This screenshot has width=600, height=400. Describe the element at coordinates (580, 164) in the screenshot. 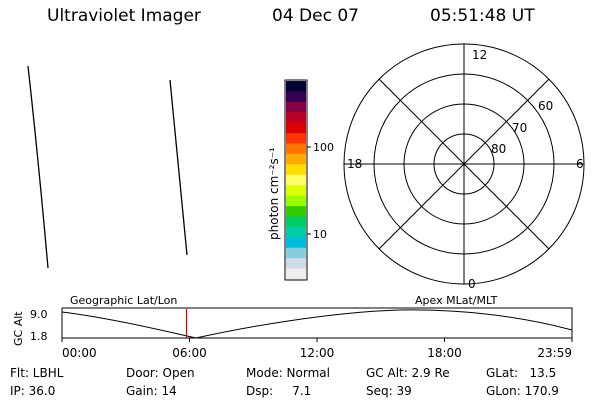

I see `mlt-label-6: 6` at that location.